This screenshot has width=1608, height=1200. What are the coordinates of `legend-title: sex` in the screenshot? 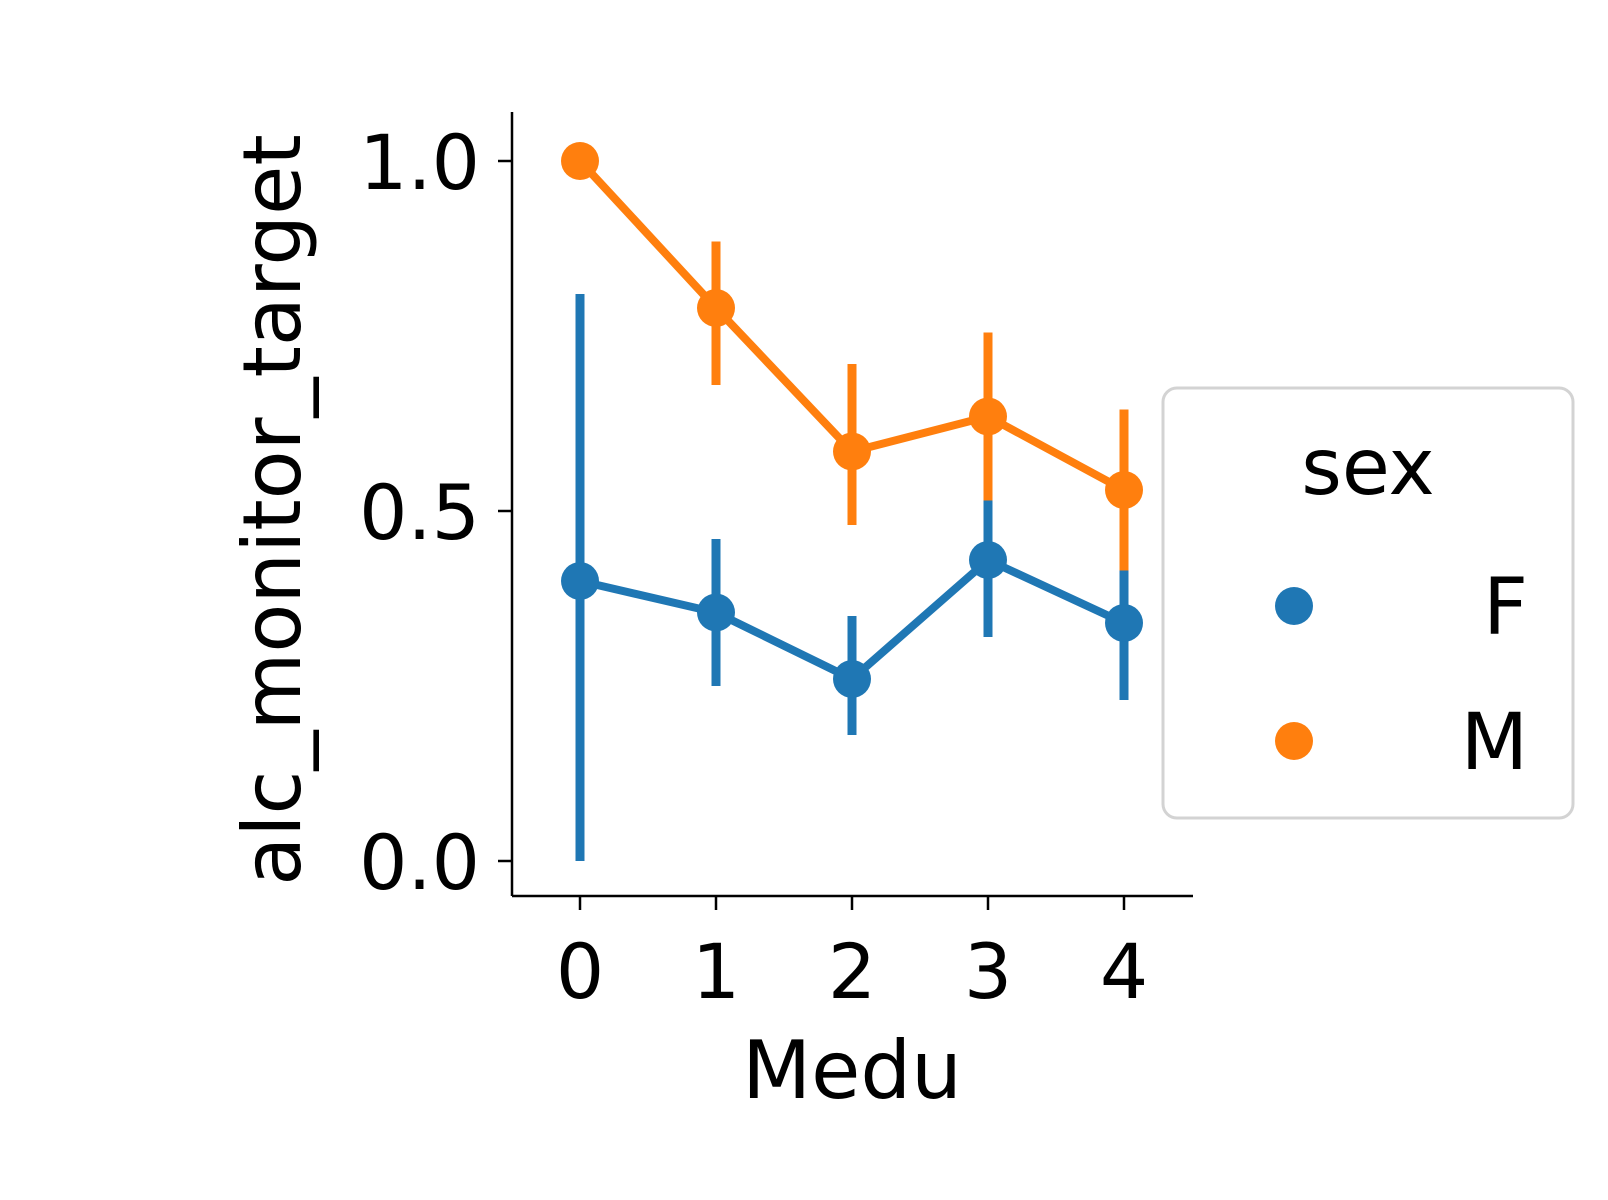 It's located at (1367, 468).